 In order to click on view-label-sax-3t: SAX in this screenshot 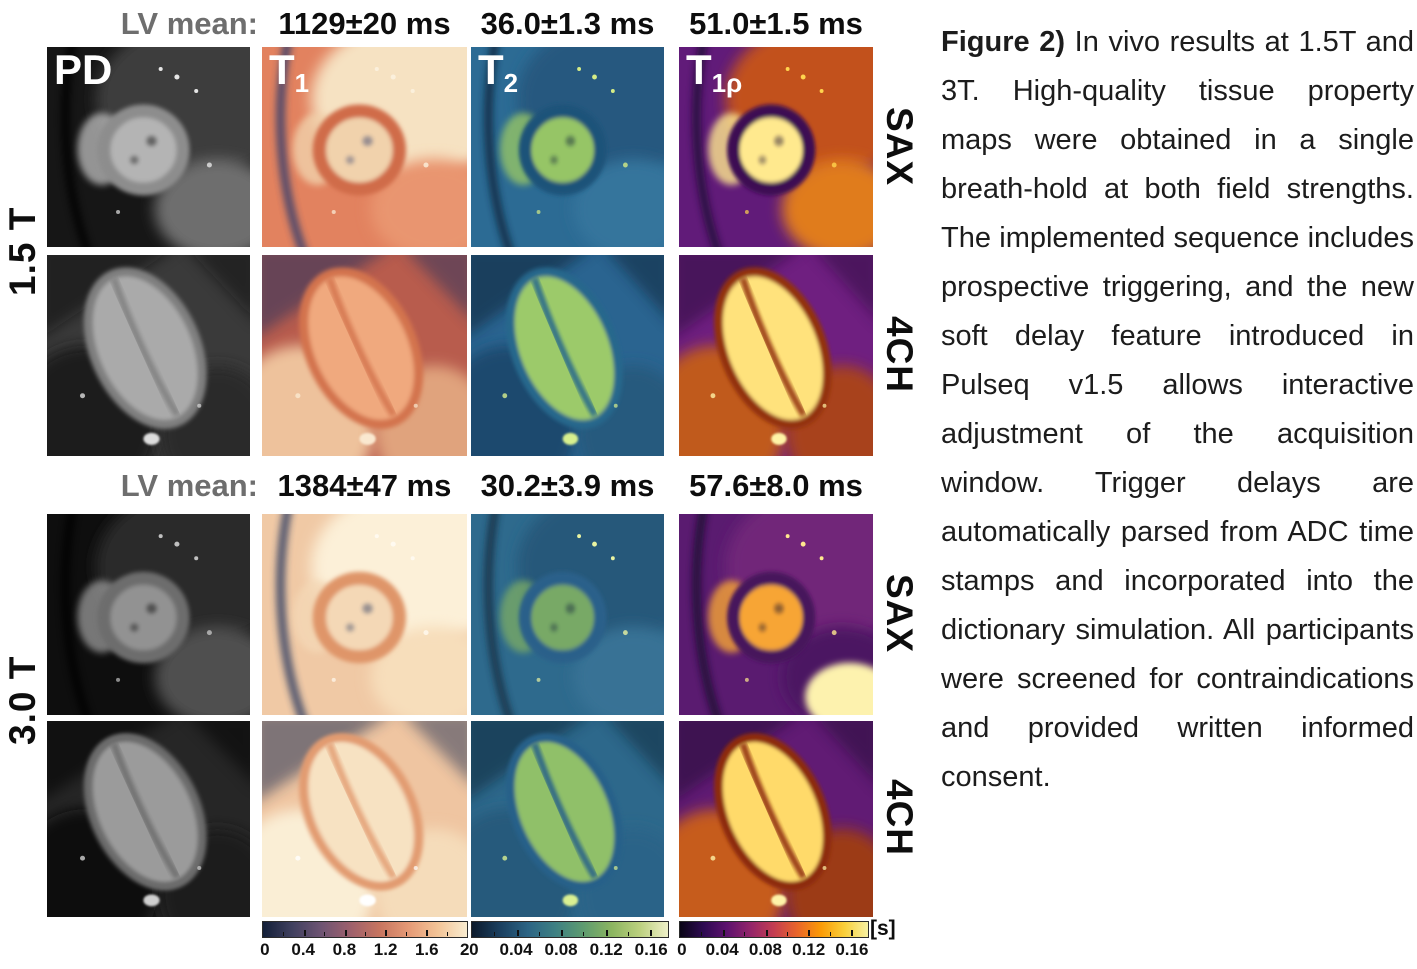, I will do `click(899, 614)`.